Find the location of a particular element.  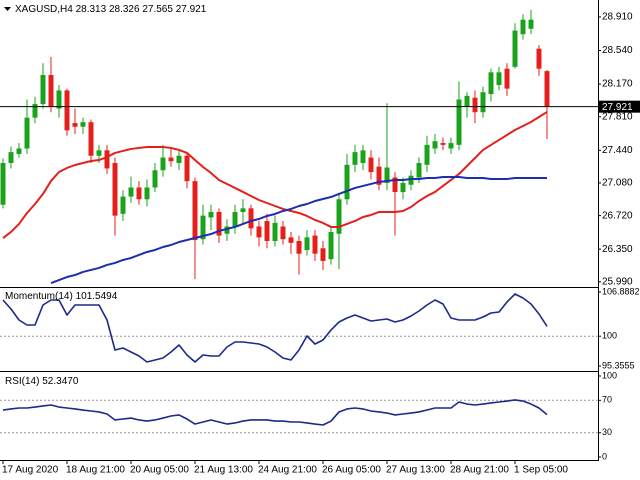

indicator-value: 52.3470 is located at coordinates (60, 381).